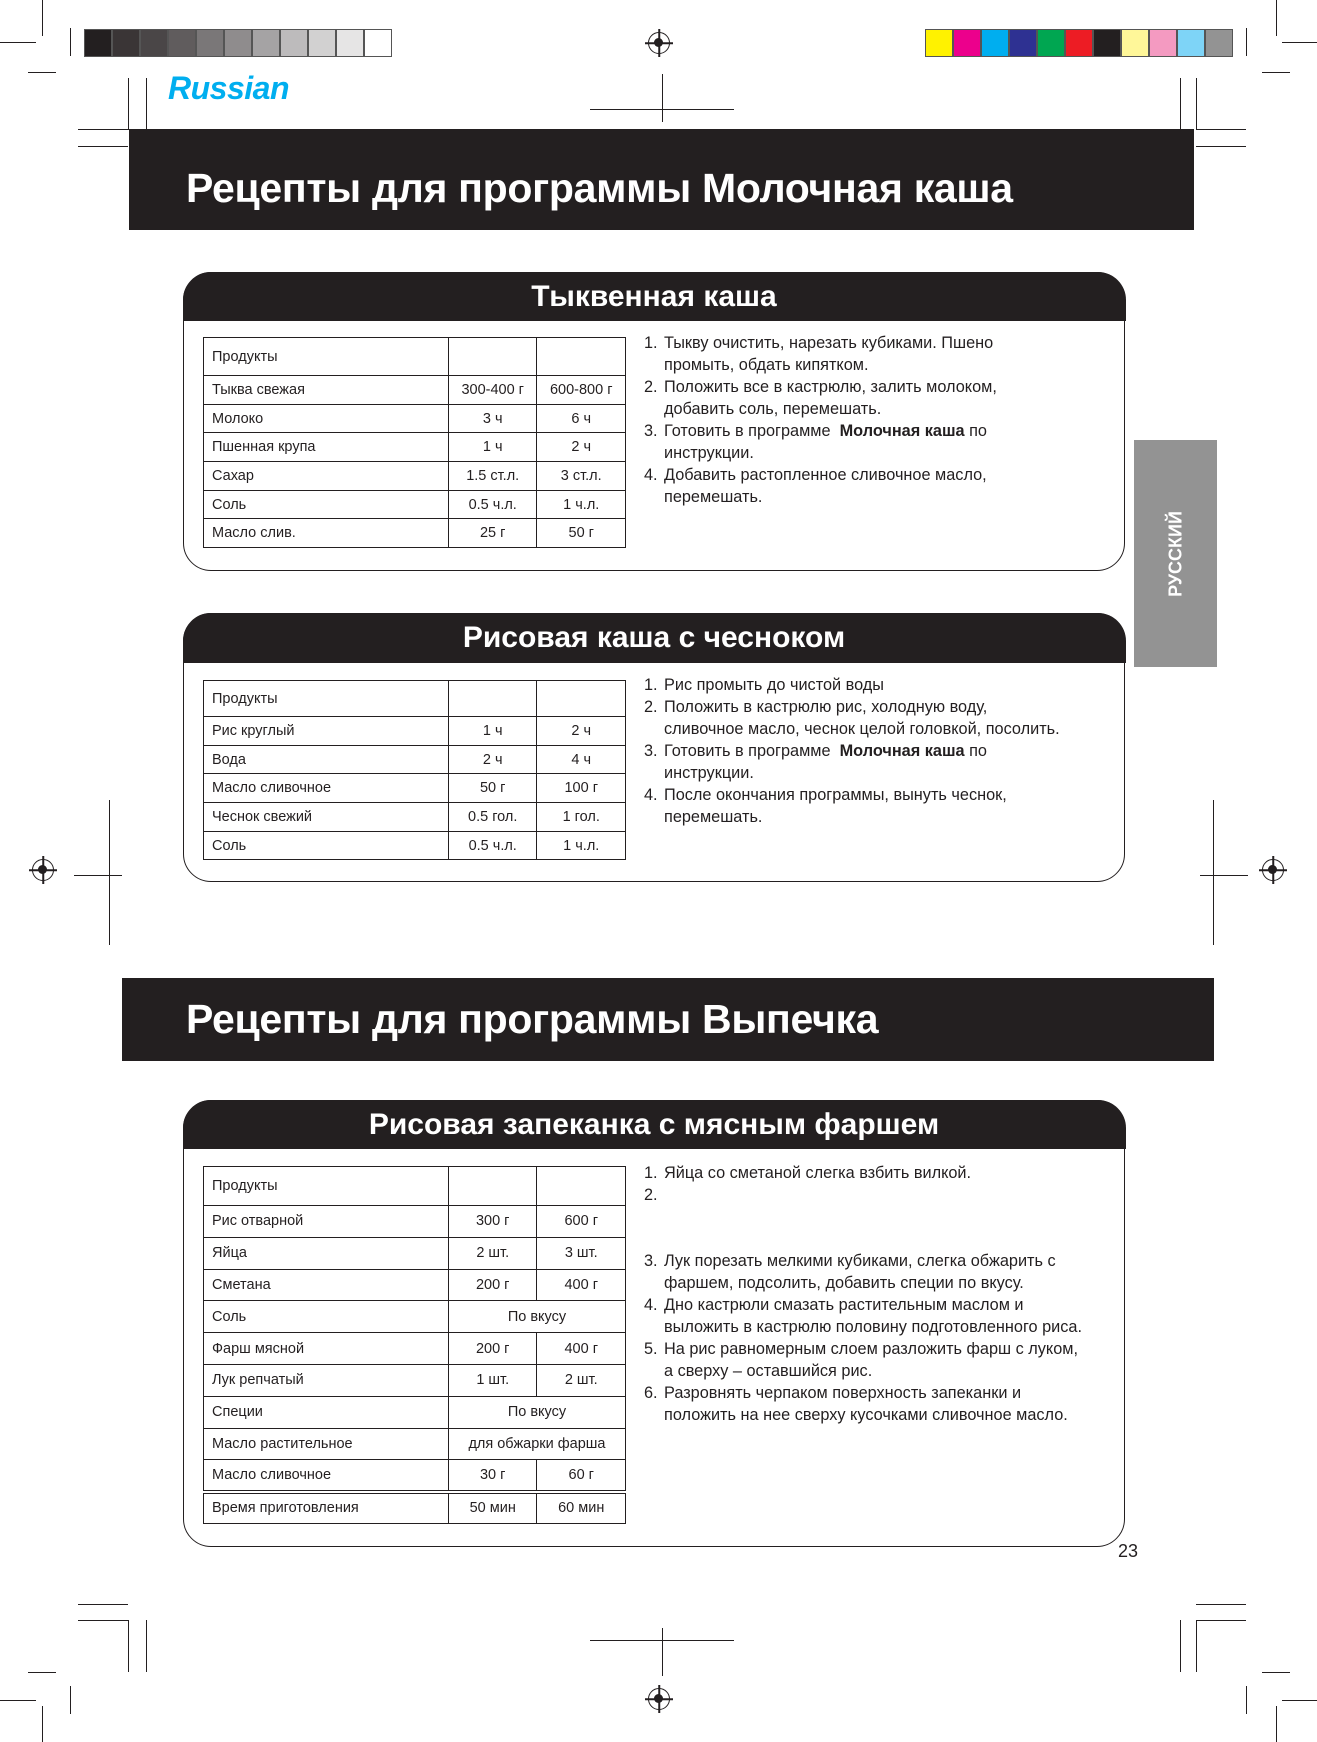  I want to click on quantity-cell: 30 г, so click(492, 1476).